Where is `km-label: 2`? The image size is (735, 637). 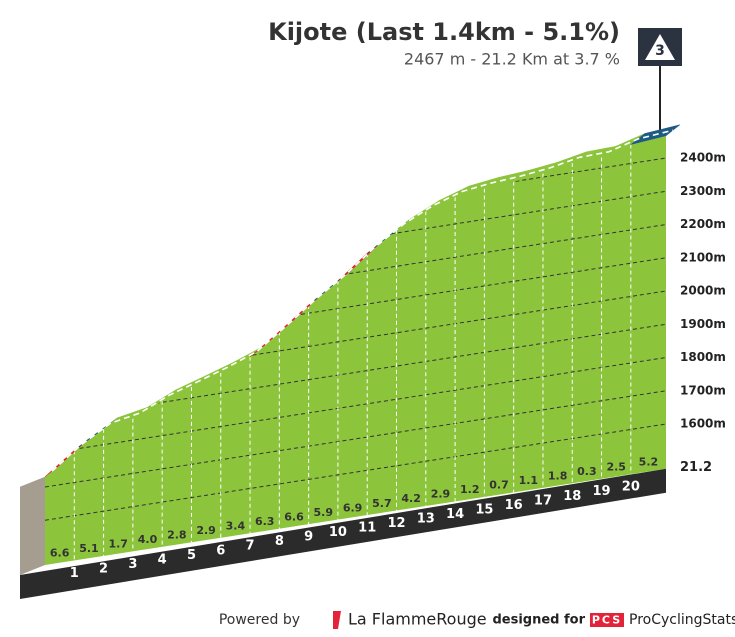
km-label: 2 is located at coordinates (103, 568).